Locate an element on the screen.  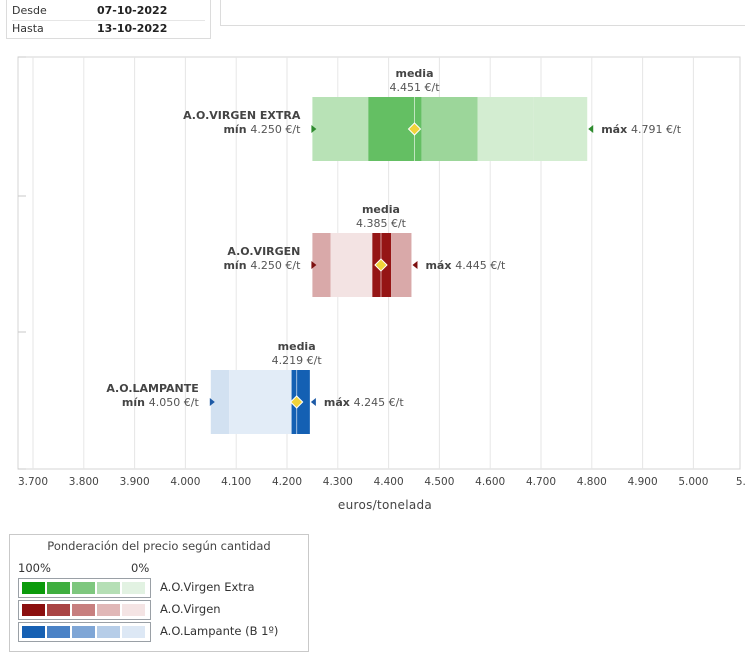
legend-zero-label: 0% is located at coordinates (140, 568).